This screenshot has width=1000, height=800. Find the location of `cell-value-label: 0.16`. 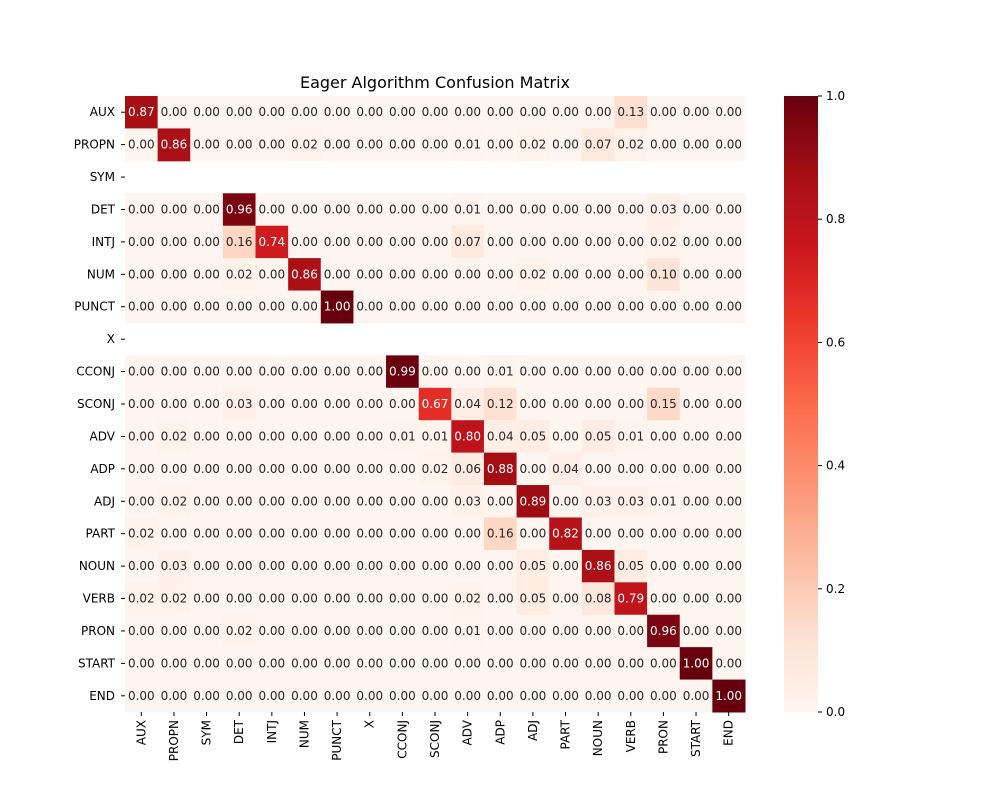

cell-value-label: 0.16 is located at coordinates (239, 242).